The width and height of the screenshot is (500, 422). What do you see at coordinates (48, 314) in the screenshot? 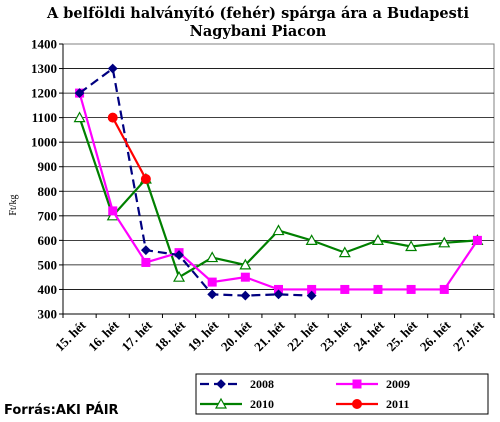
I see `y-tick-label: 300` at bounding box center [48, 314].